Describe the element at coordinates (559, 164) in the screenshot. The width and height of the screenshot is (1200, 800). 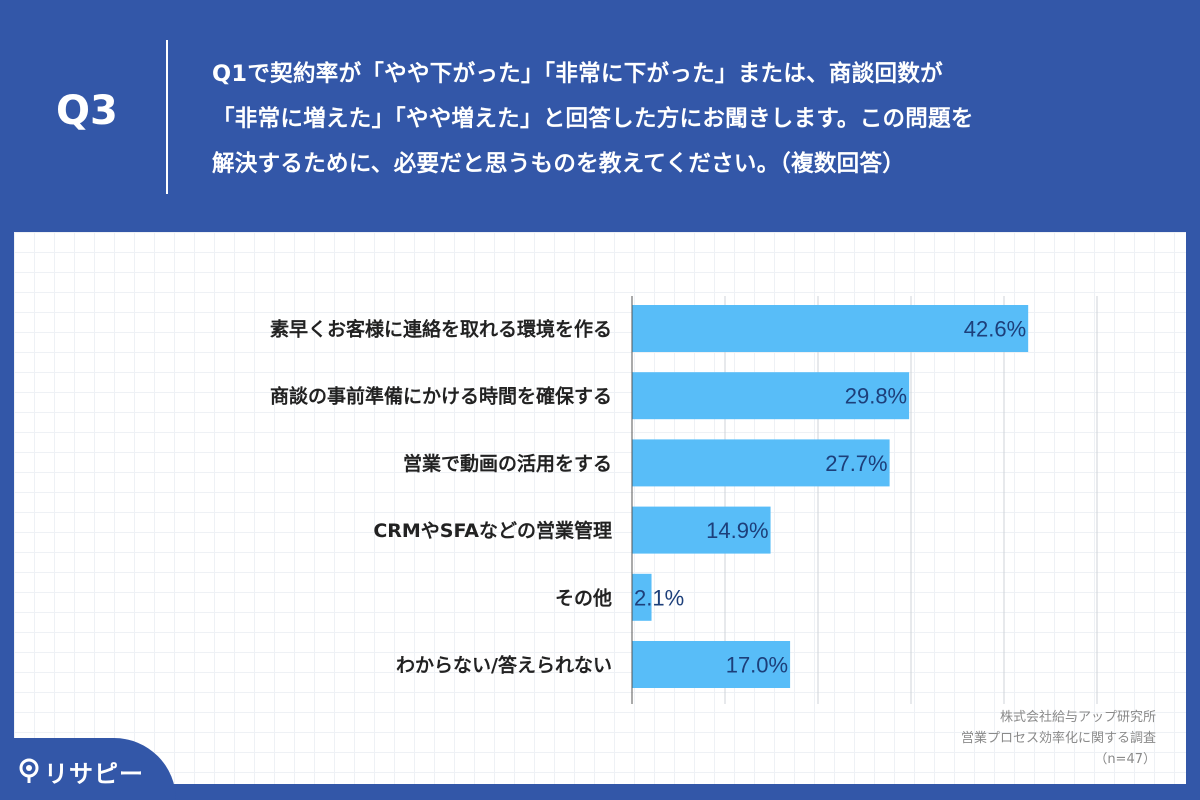
I see `question-line: 解決するために、必要だと思うものを教えてください。（複数回答）` at that location.